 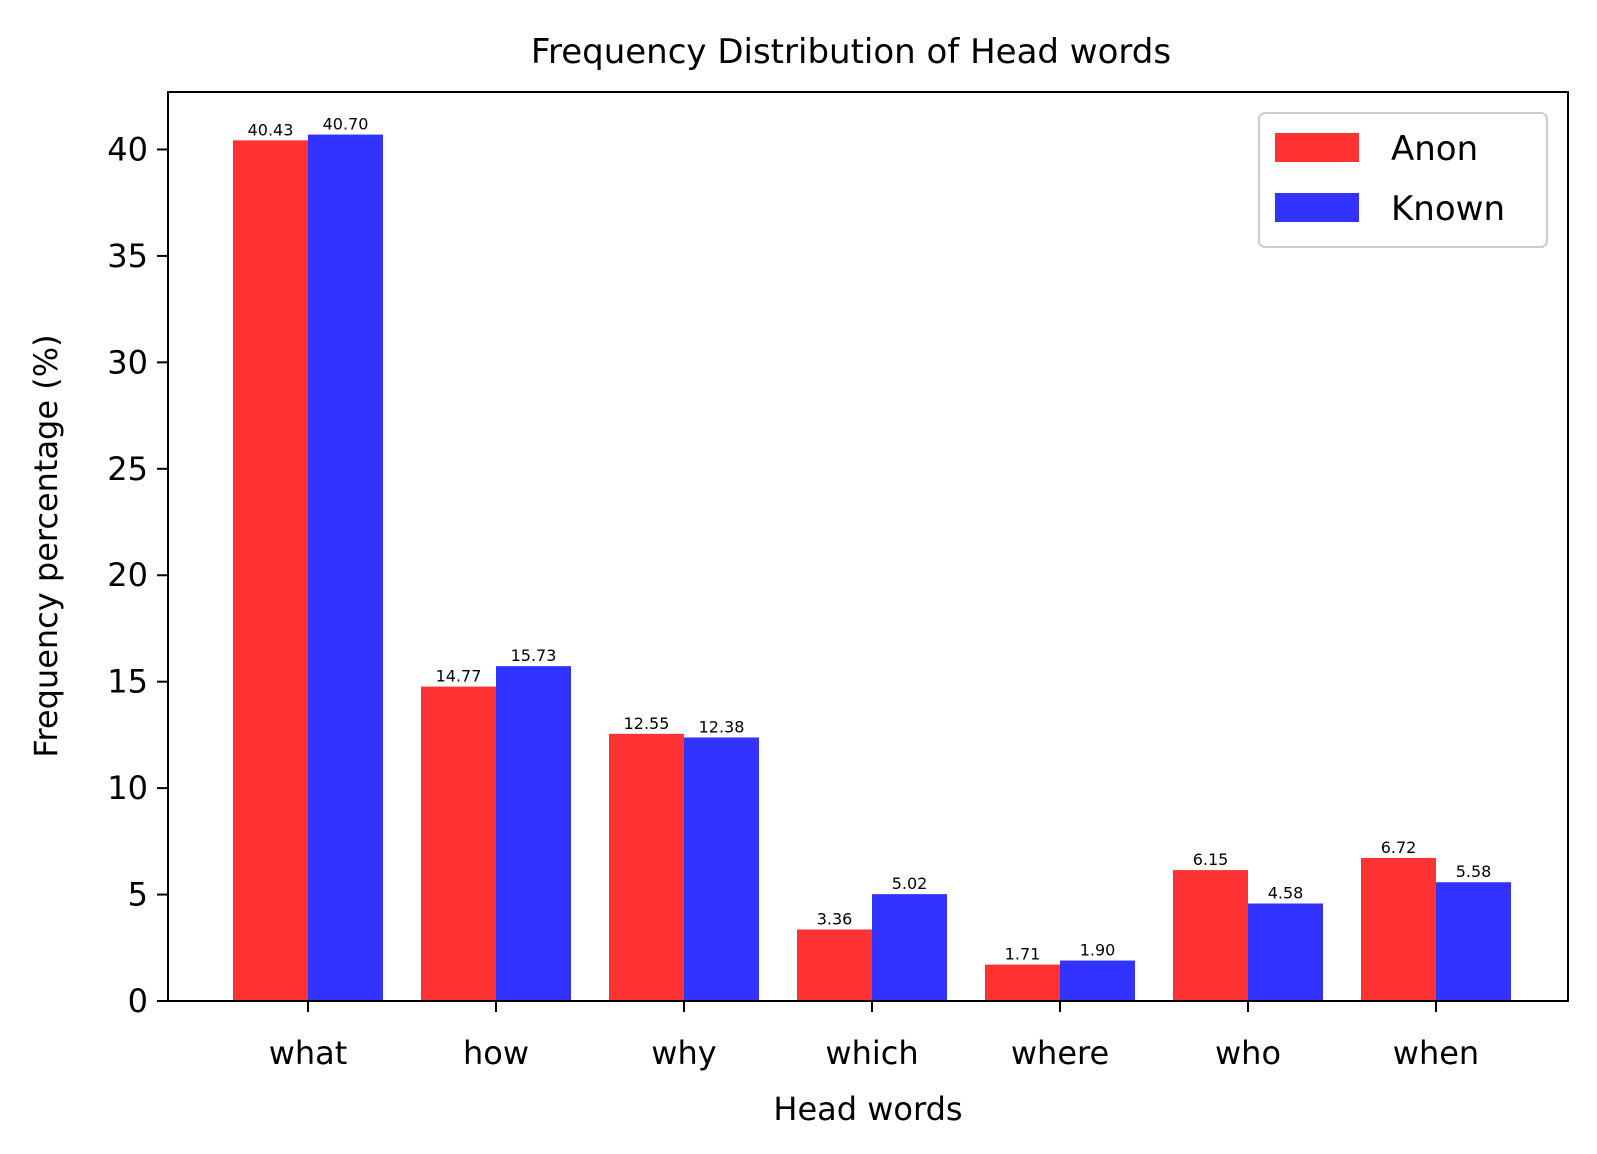 What do you see at coordinates (271, 129) in the screenshot?
I see `bar-value-label-anon-what: 40.43` at bounding box center [271, 129].